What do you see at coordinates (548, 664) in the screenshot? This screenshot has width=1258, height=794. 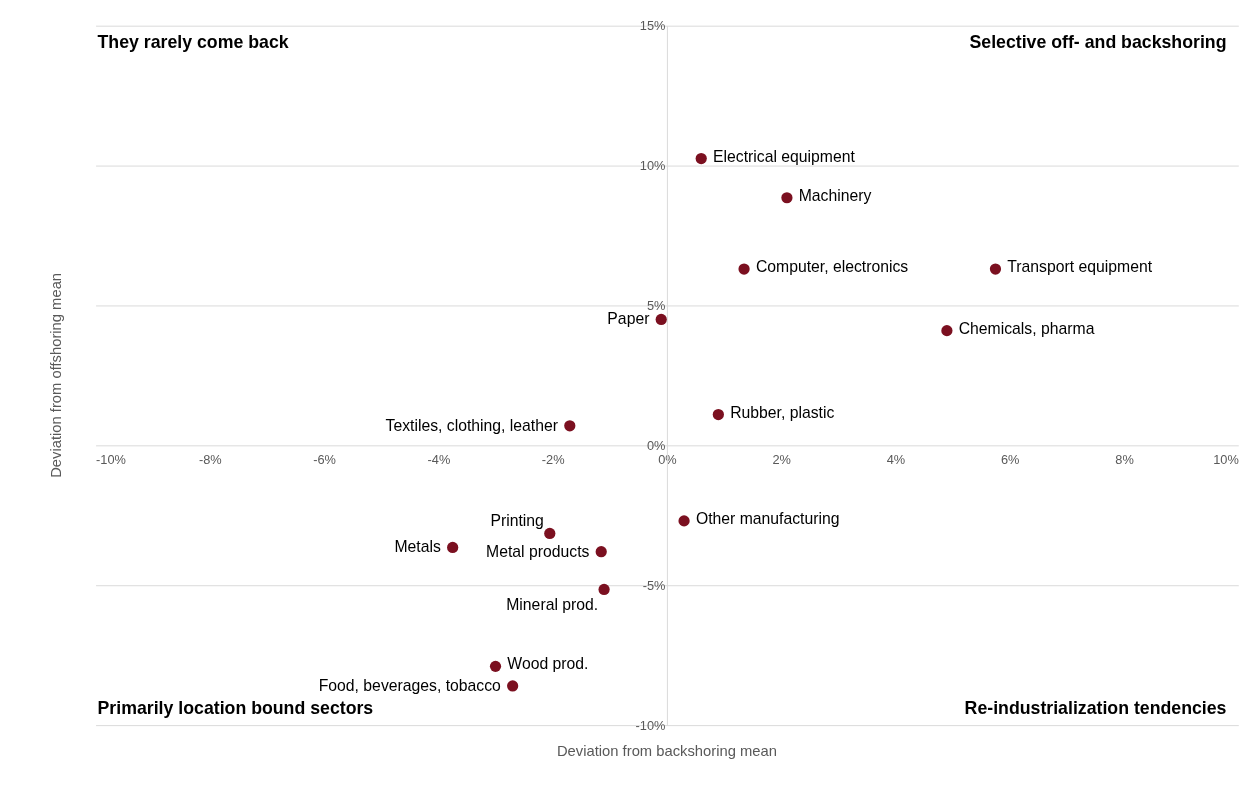 I see `series-label: Wood prod.` at bounding box center [548, 664].